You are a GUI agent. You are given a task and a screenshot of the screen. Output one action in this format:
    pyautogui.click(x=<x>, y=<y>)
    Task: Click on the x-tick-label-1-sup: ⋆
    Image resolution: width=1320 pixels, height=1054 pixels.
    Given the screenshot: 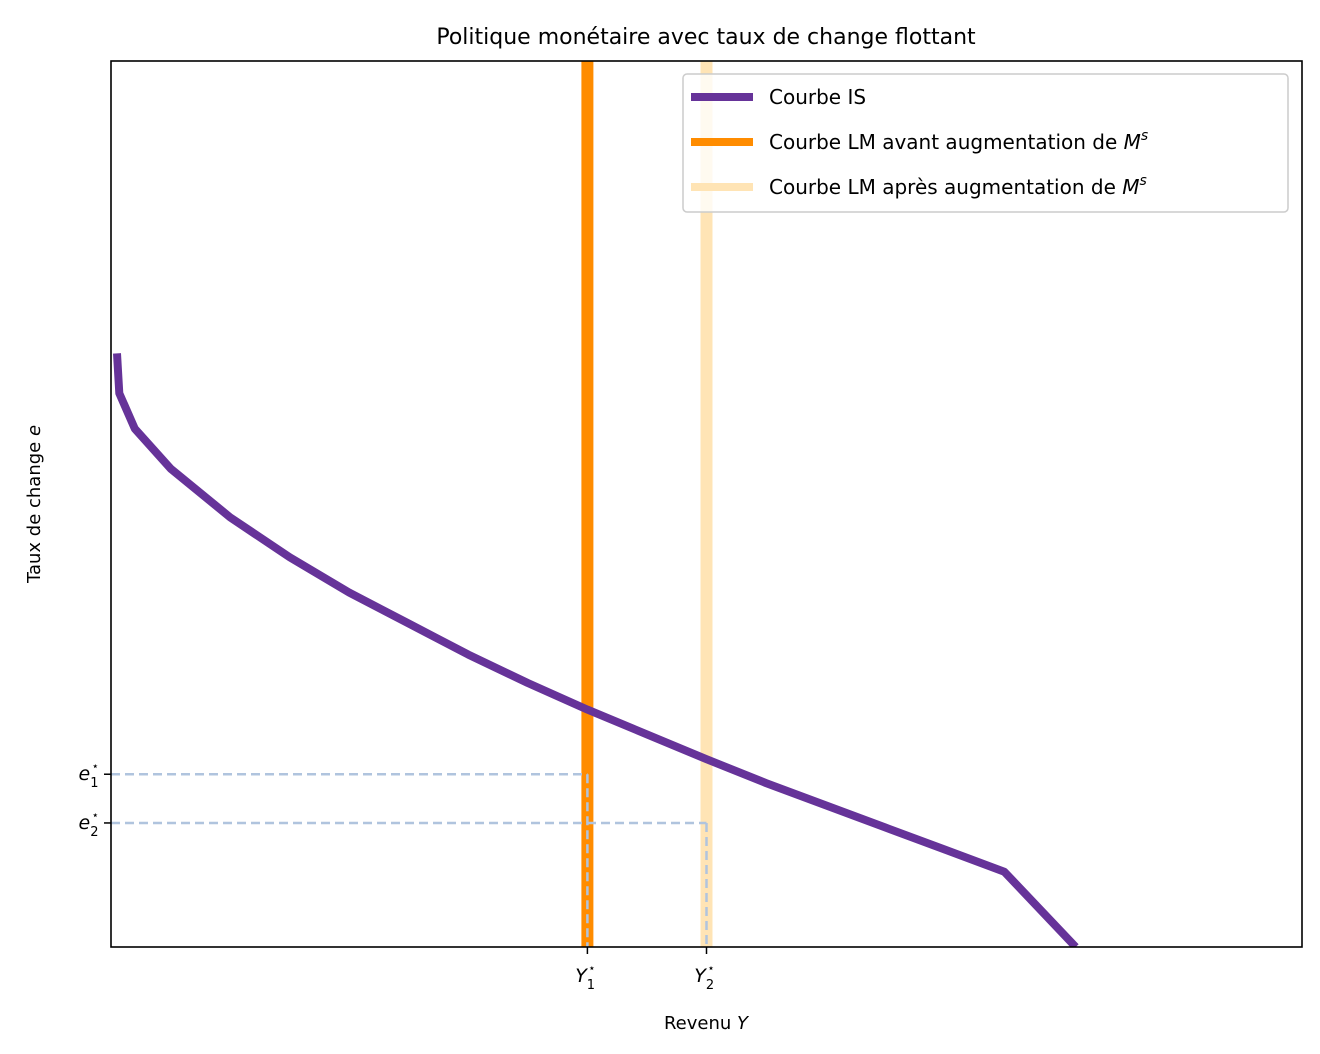 What is the action you would take?
    pyautogui.click(x=592, y=968)
    